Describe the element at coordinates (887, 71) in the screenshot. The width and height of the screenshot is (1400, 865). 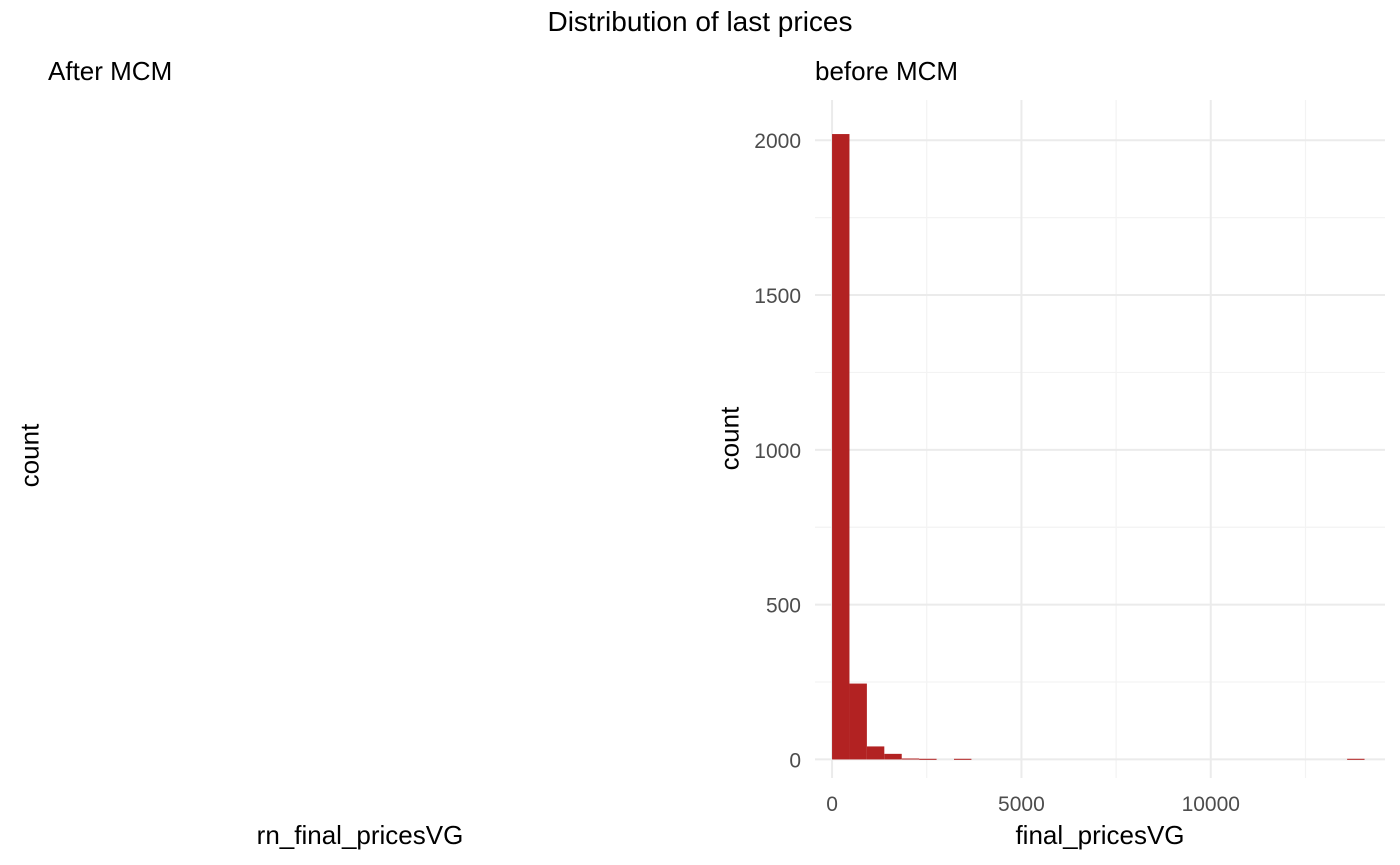
I see `right-panel-title: before MCM` at that location.